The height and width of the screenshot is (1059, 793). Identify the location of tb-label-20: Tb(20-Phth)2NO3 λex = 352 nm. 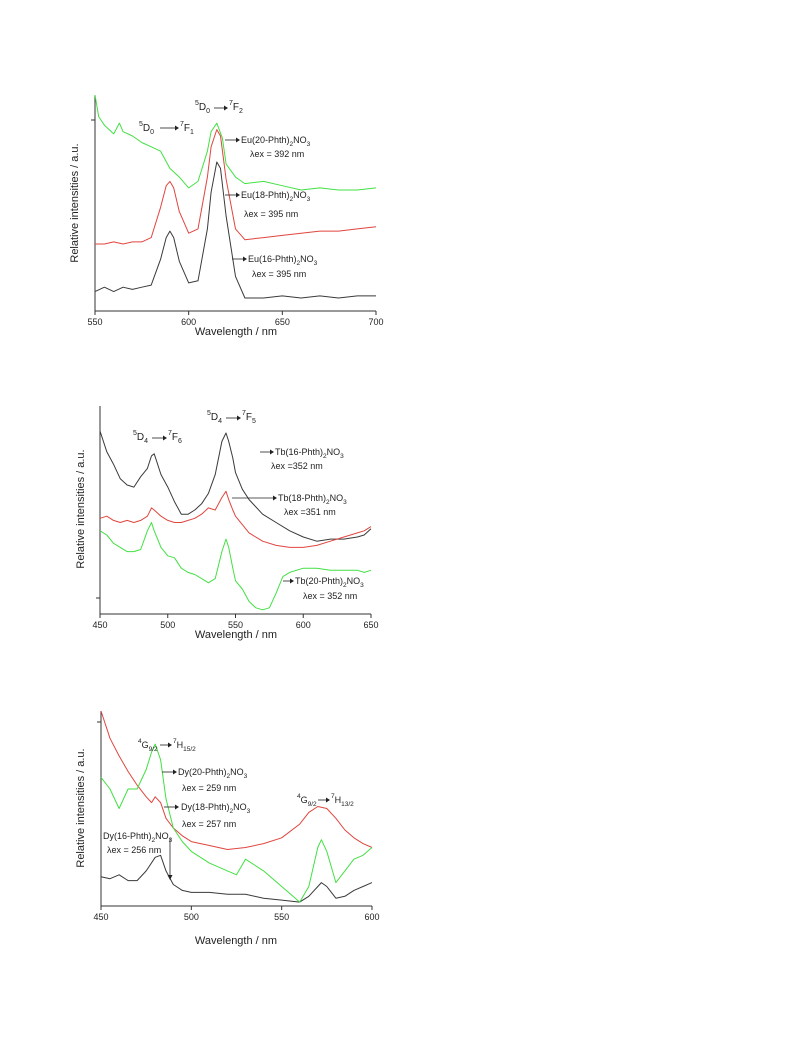
(323, 588).